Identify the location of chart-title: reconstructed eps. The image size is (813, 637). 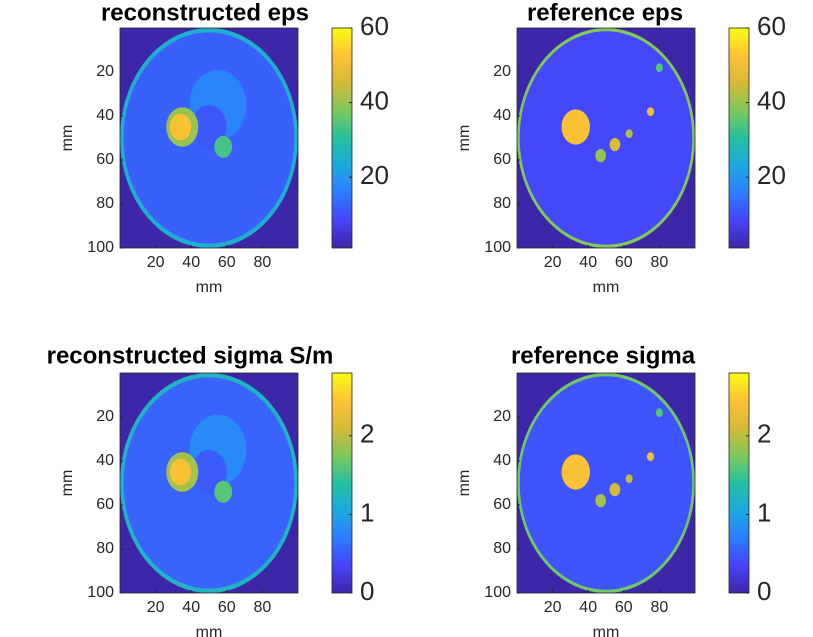
(205, 13).